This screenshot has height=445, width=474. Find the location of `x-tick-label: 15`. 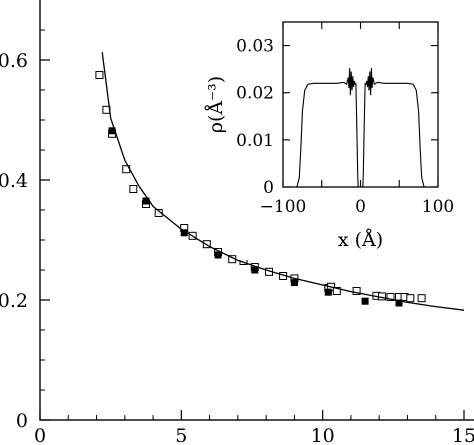

x-tick-label: 15 is located at coordinates (463, 435).